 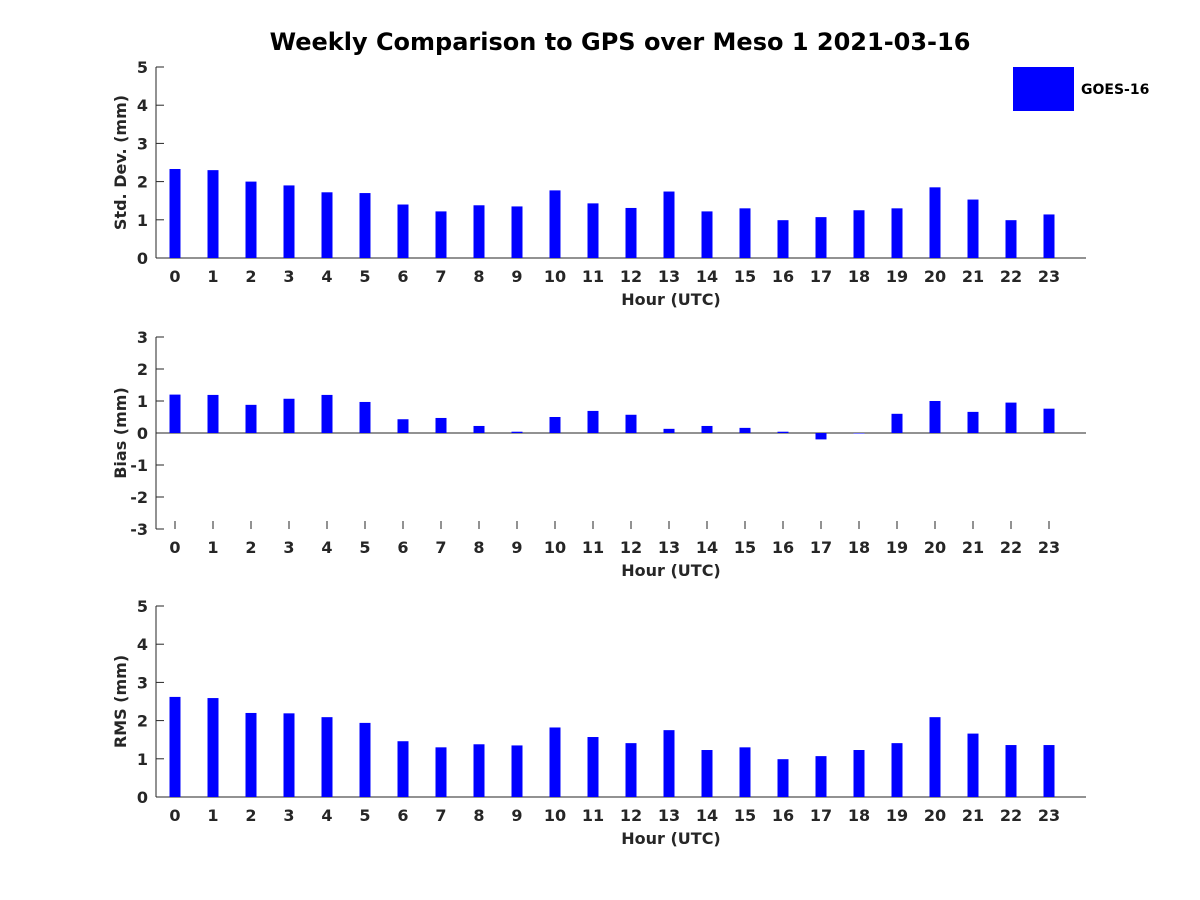 What do you see at coordinates (326, 815) in the screenshot?
I see `rms-x-tick-label: 4` at bounding box center [326, 815].